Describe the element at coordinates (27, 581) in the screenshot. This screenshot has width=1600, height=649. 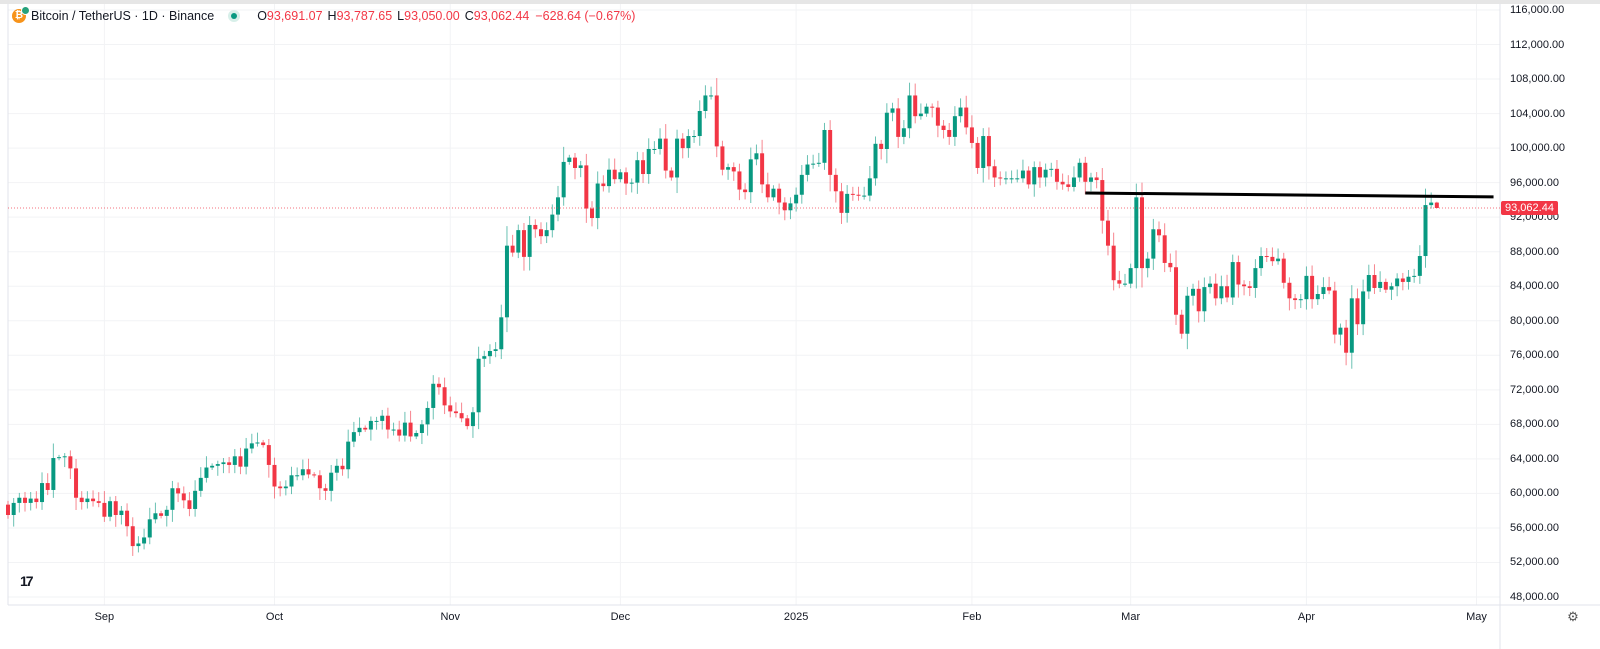
I see `tradingview-logo-icon: 17` at that location.